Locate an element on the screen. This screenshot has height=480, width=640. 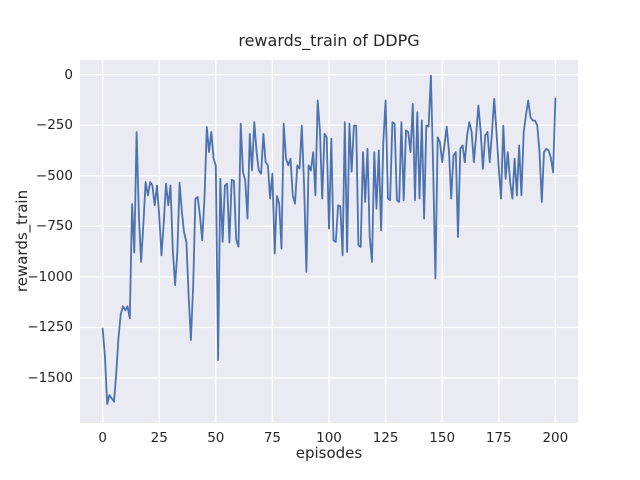
x-tick-label: 200 is located at coordinates (555, 438).